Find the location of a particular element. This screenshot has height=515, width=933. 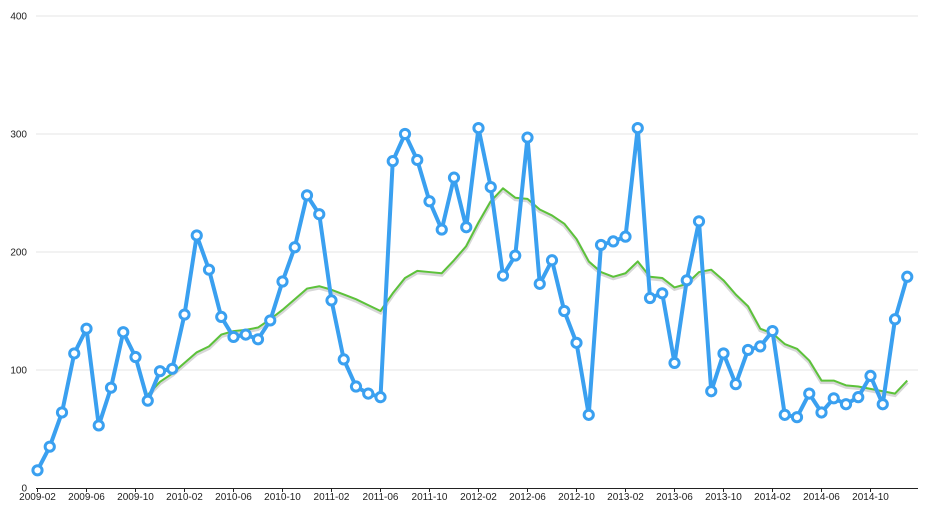

x-tick-label: 2011-10 is located at coordinates (430, 497).